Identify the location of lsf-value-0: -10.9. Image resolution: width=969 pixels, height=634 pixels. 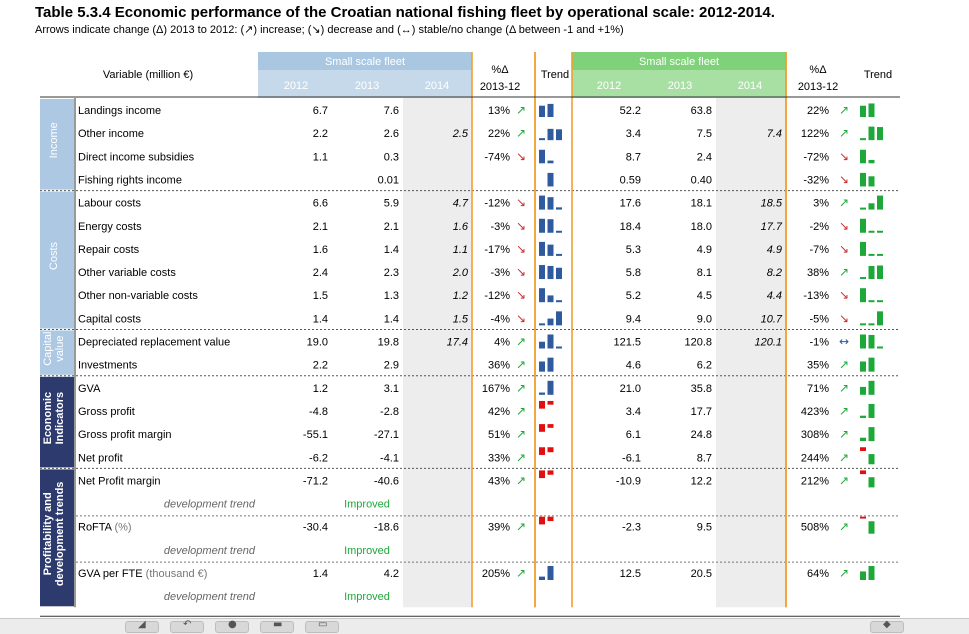
(628, 481).